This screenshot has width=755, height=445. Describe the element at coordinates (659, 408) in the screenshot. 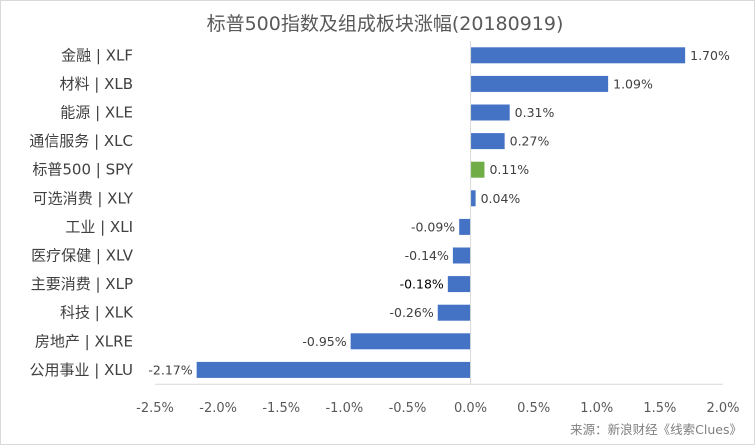

I see `x-tick-label: 1.5%` at that location.